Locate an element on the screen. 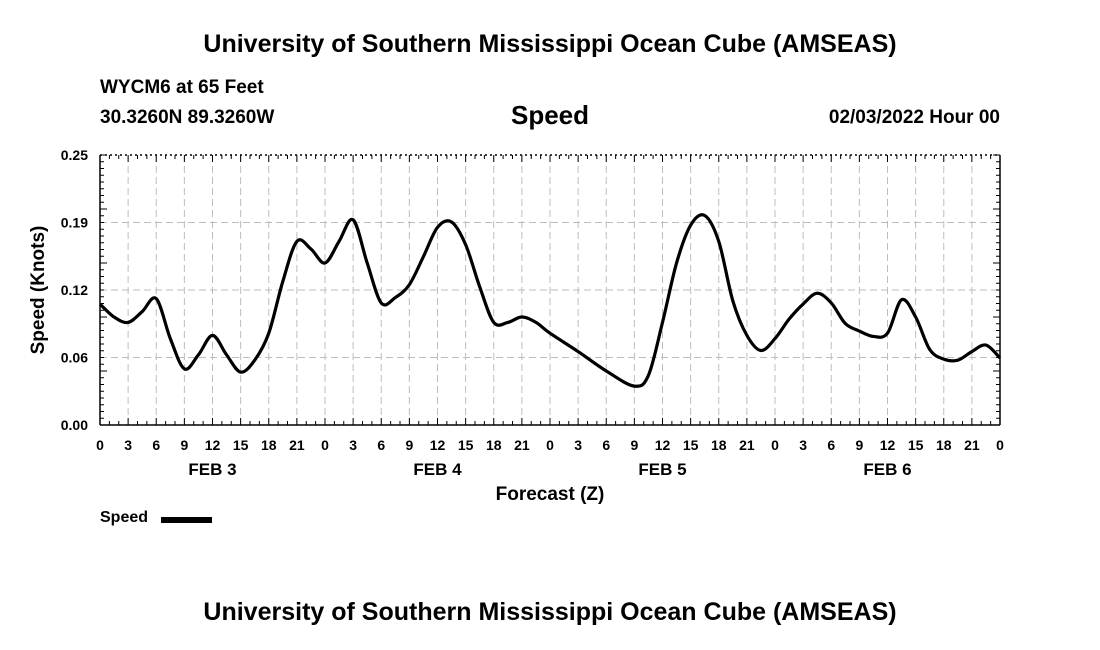 Image resolution: width=1100 pixels, height=650 pixels. forecast-datetime: 02/03/2022 Hour 00 is located at coordinates (914, 117).